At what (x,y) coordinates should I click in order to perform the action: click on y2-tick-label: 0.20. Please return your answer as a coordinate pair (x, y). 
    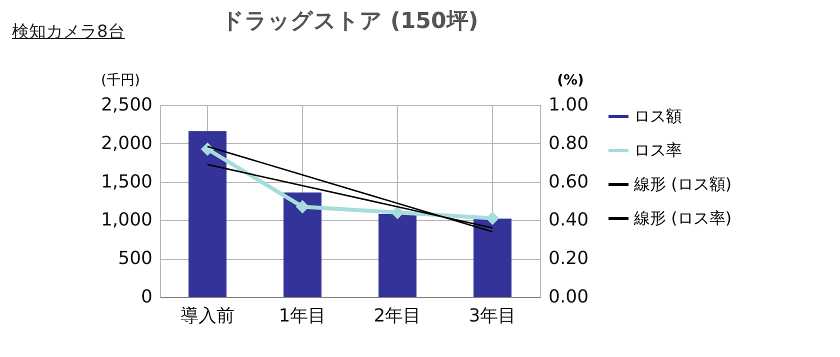
    Looking at the image, I should click on (568, 259).